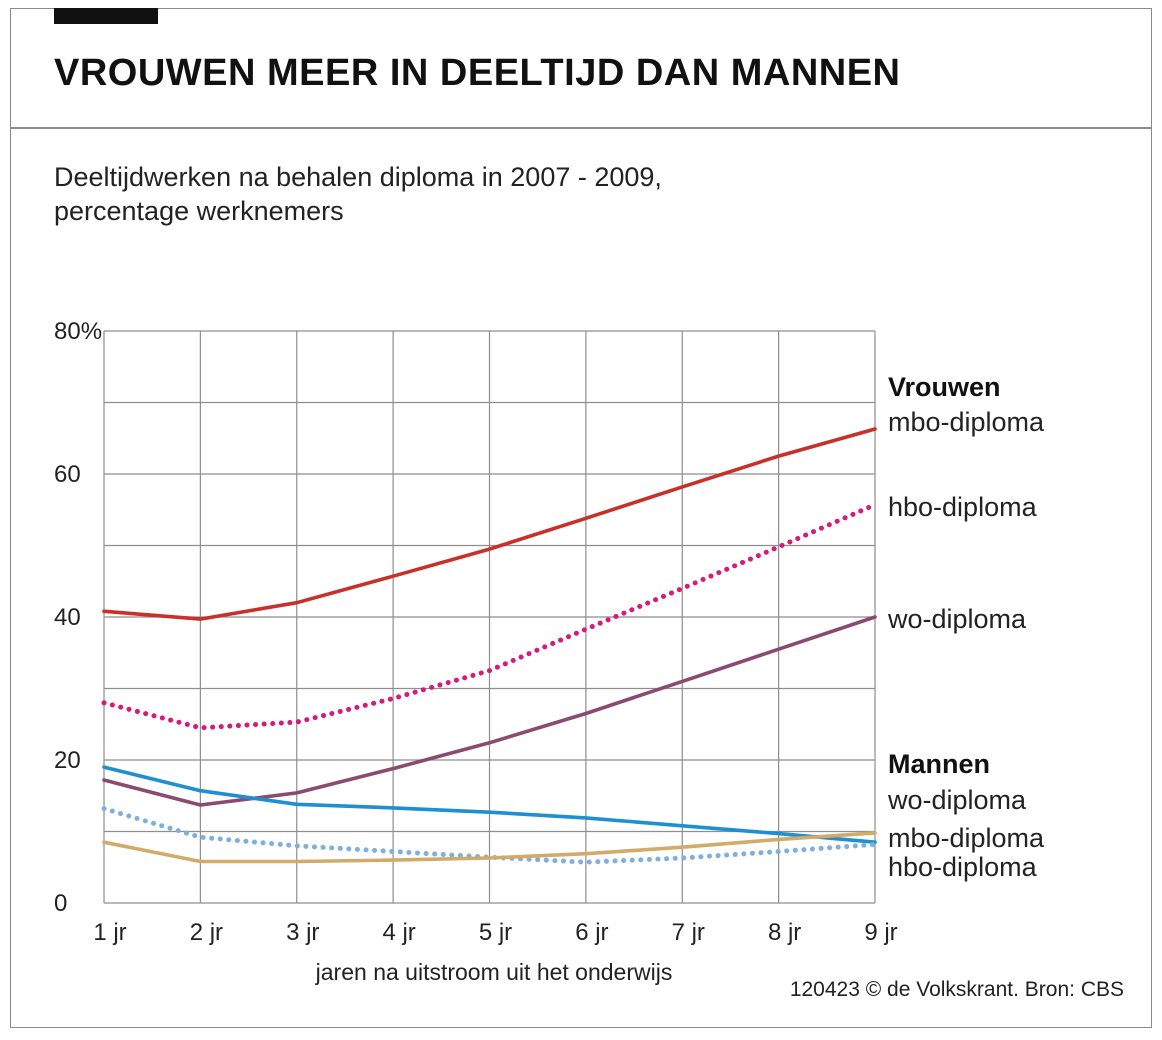 The image size is (1162, 1040). Describe the element at coordinates (489, 711) in the screenshot. I see `series-line-vrouwen-wo-diploma` at that location.